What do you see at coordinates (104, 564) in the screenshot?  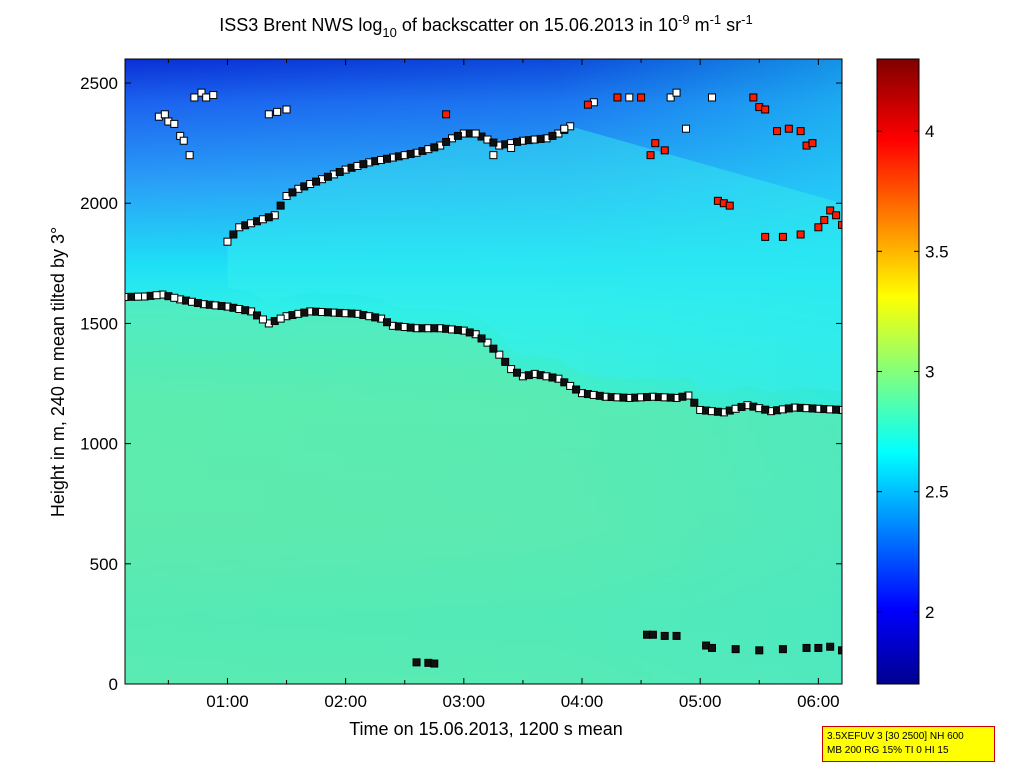 I see `y-tick-label: 500` at bounding box center [104, 564].